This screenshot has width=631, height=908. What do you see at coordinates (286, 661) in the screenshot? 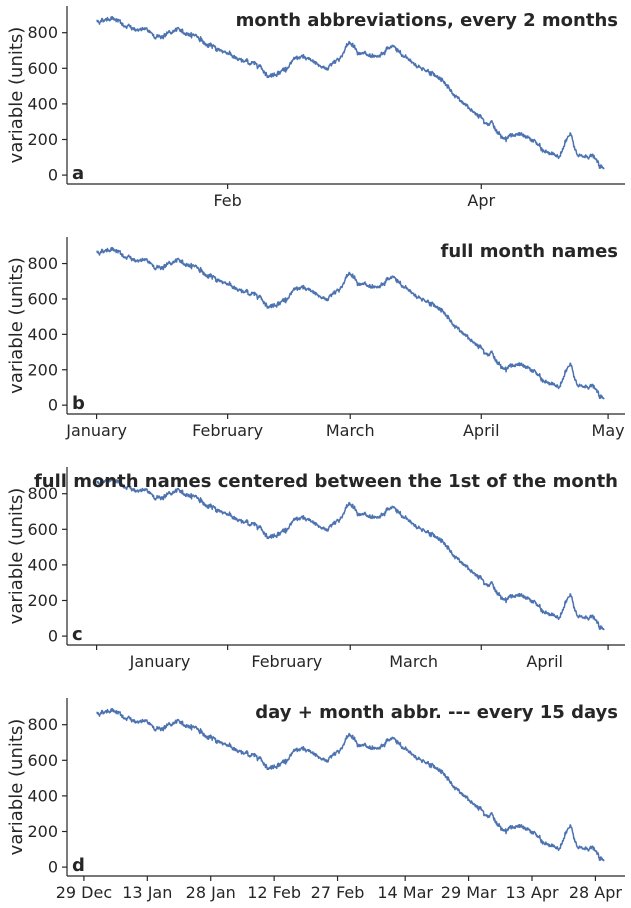
I see `x-minor-label: February` at bounding box center [286, 661].